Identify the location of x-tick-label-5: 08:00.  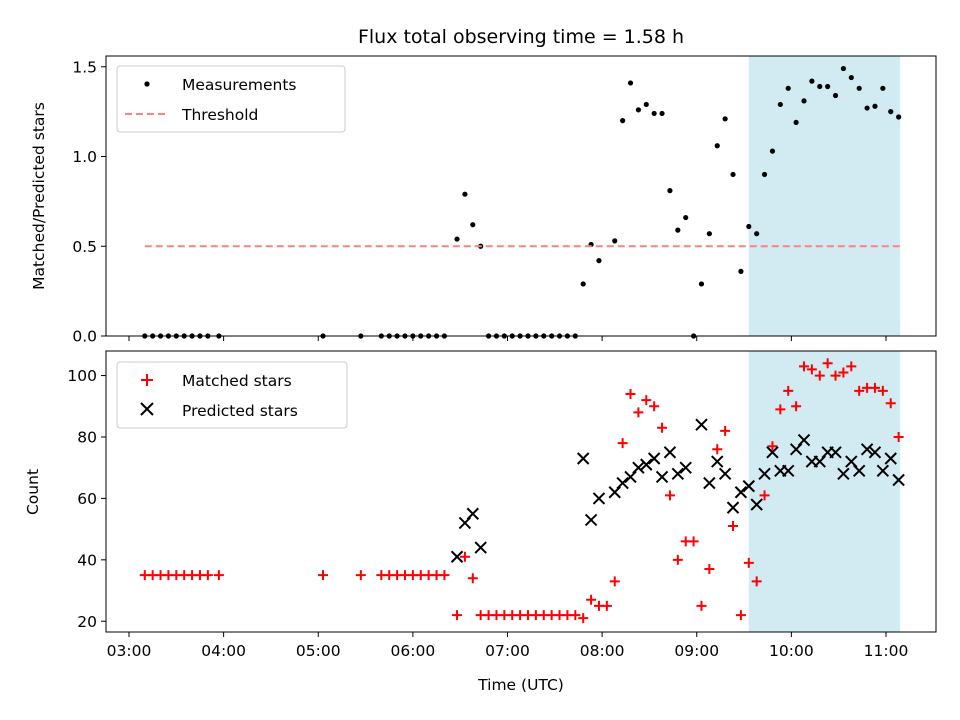
(602, 651).